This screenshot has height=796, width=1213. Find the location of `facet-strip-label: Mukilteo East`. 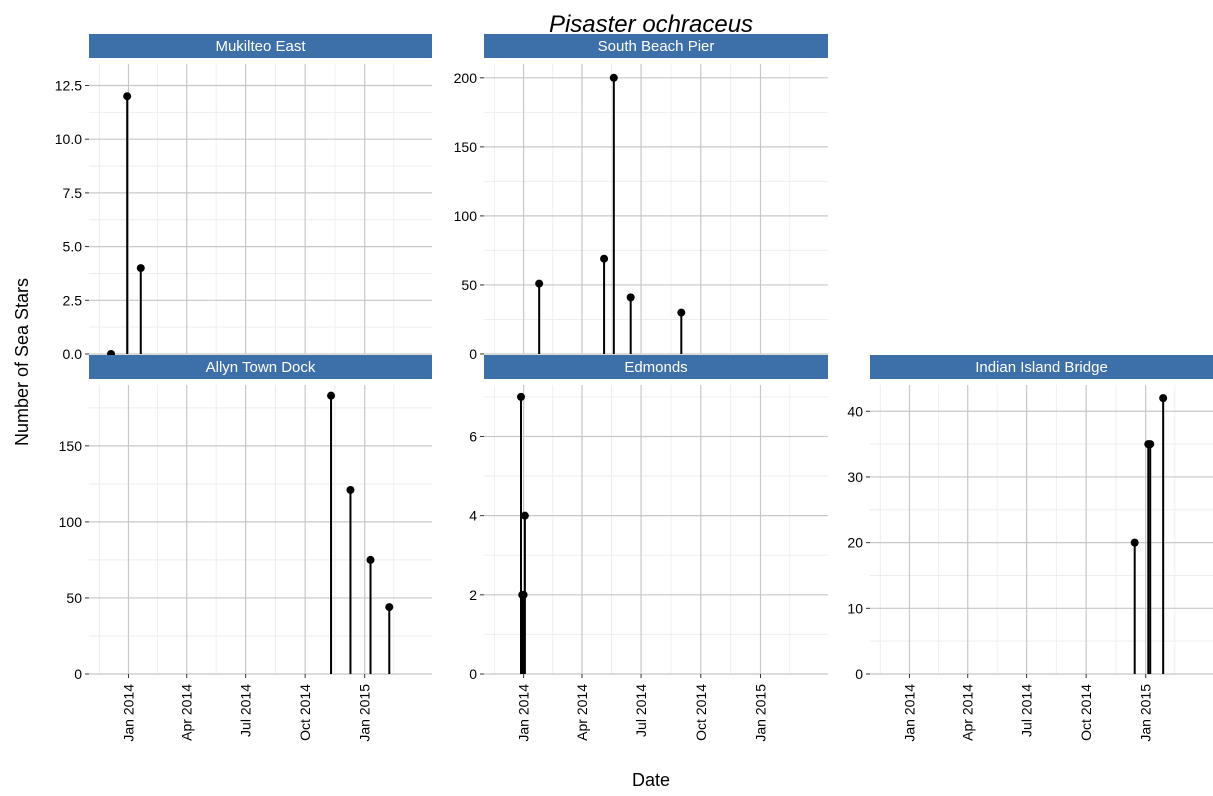

facet-strip-label: Mukilteo East is located at coordinates (260, 46).